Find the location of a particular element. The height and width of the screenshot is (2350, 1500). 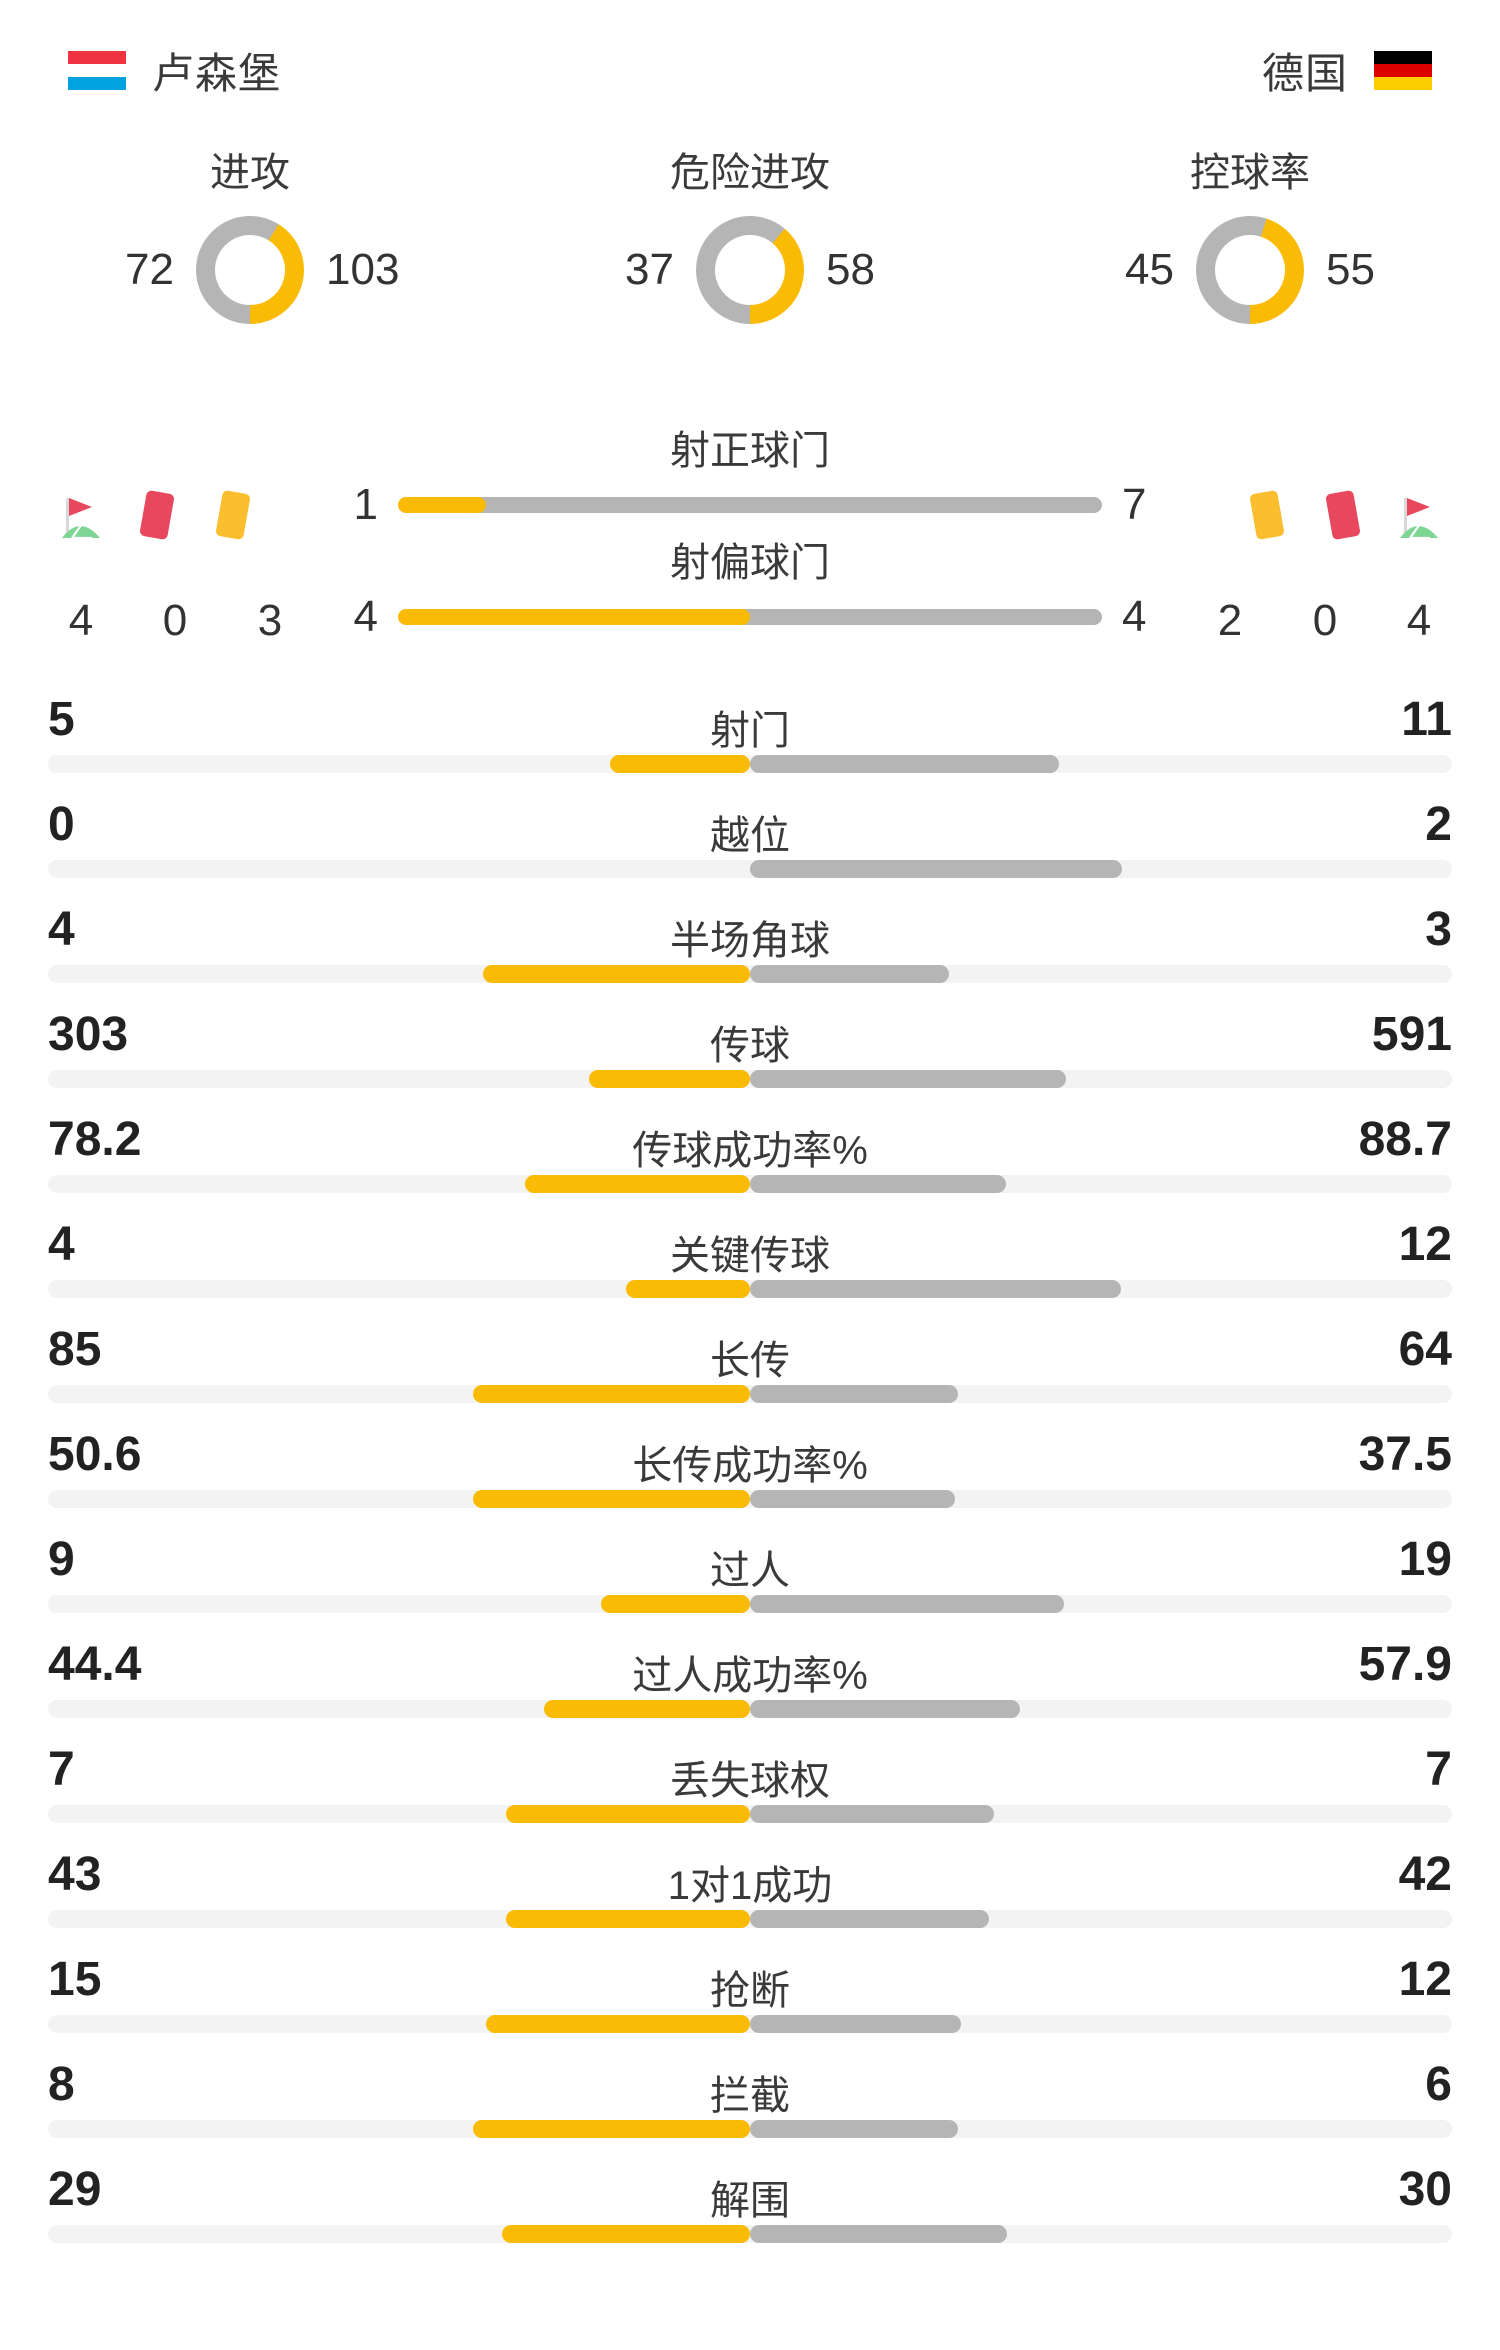

home-team: 卢森堡 is located at coordinates (174, 70).